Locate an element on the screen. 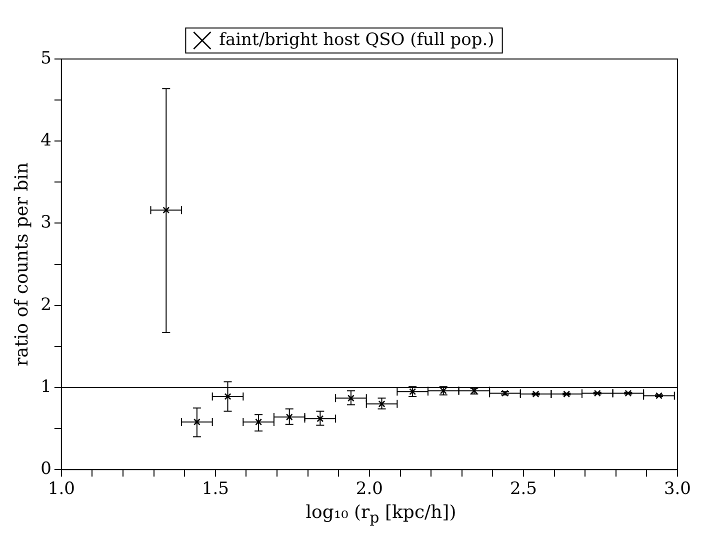  x-tick-label: 1.5 is located at coordinates (215, 489).